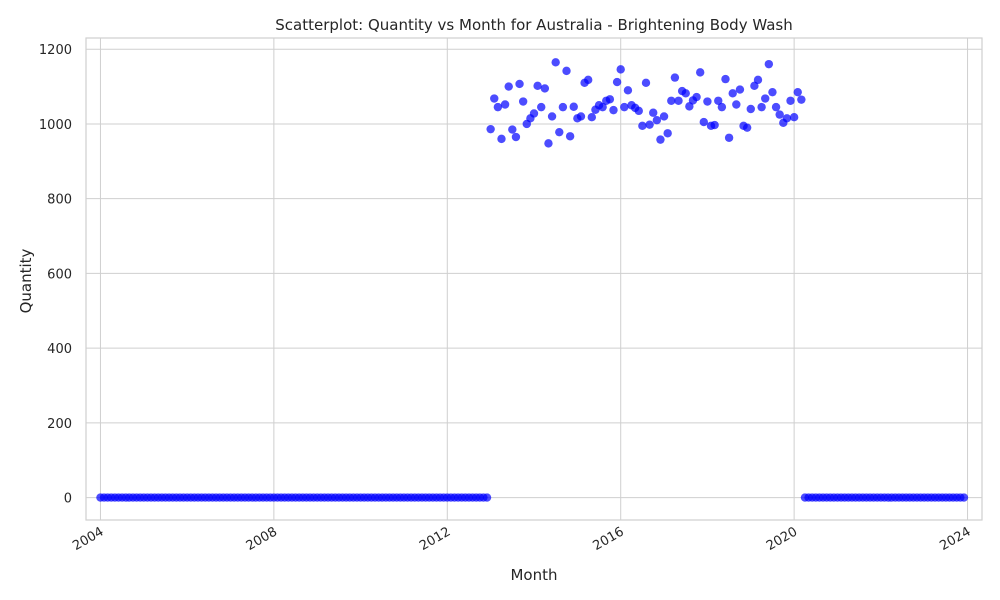  Describe the element at coordinates (59, 200) in the screenshot. I see `y-tick-label: 800` at that location.